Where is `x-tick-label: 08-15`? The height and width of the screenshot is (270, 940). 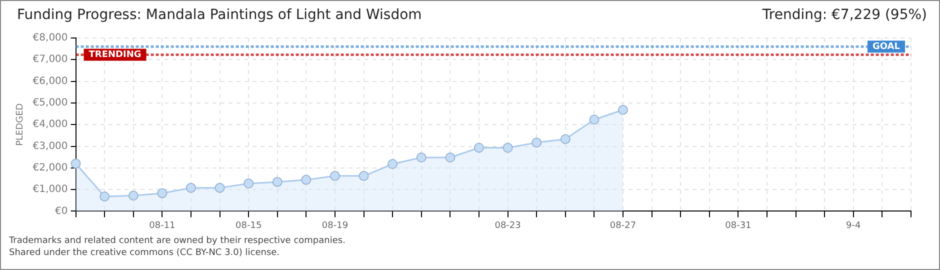 x-tick-label: 08-15 is located at coordinates (249, 225).